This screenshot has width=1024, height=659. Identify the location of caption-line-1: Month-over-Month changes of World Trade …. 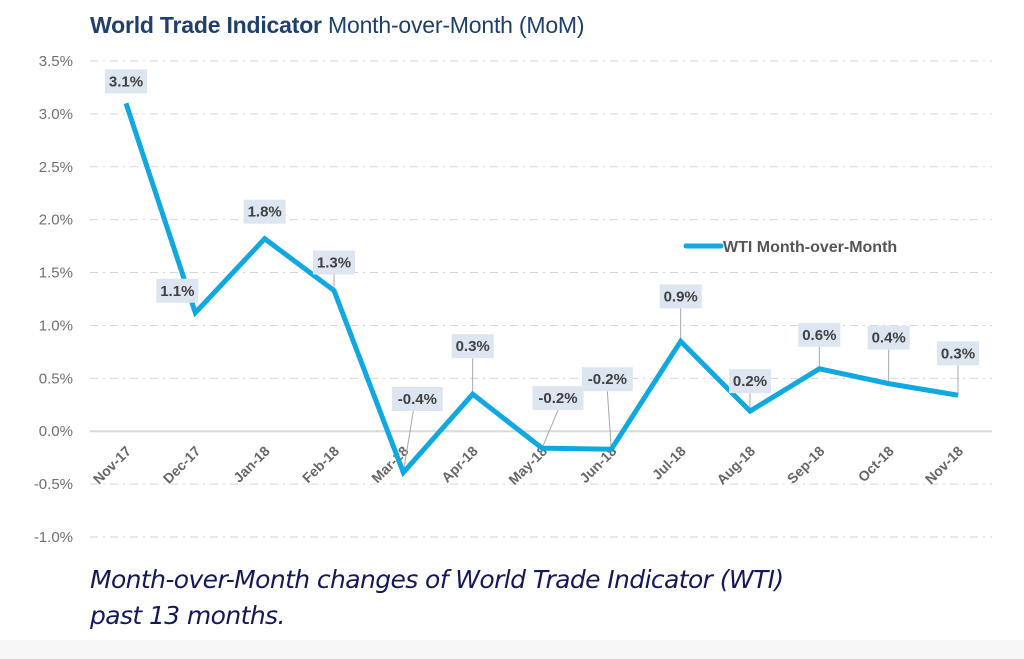
(437, 579).